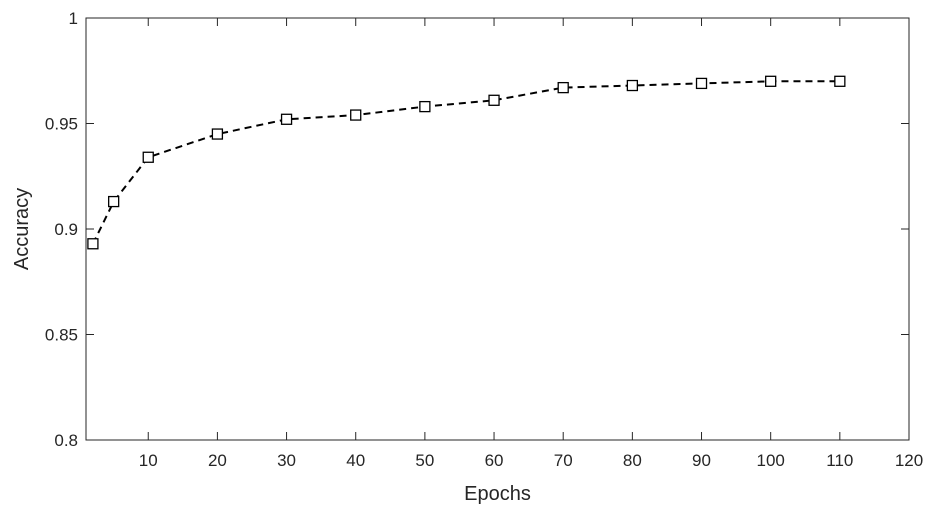  Describe the element at coordinates (61, 335) in the screenshot. I see `y-tick-label: 0.85` at that location.